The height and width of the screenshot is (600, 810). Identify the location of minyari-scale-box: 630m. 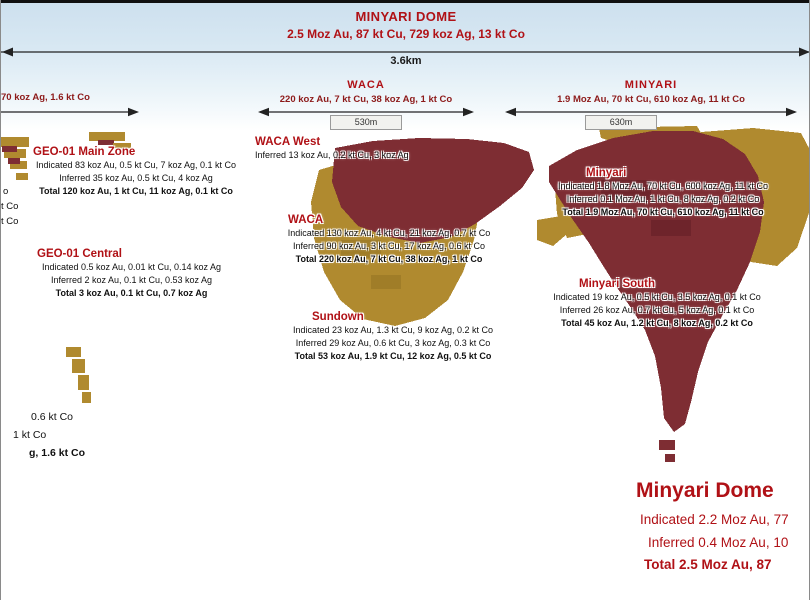
(621, 122).